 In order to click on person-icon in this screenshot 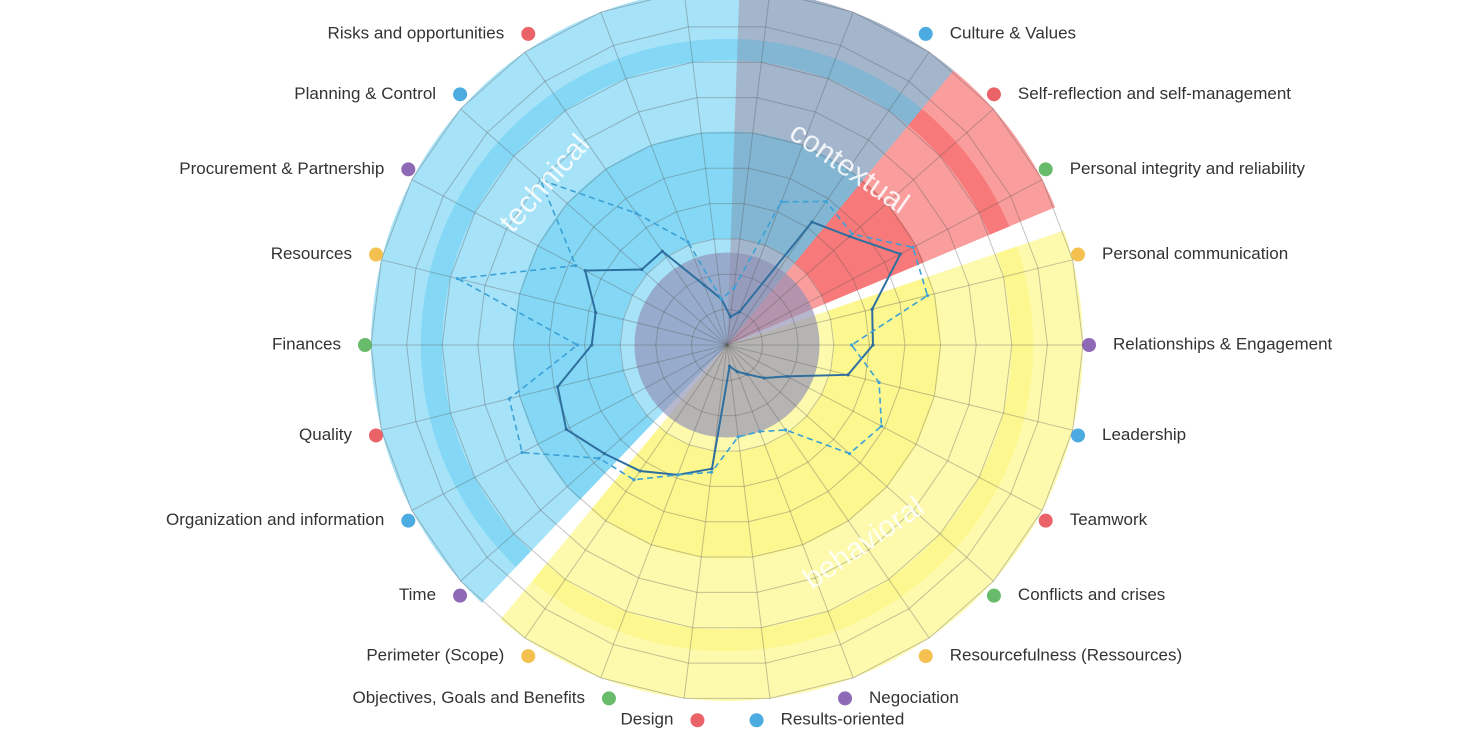, I will do `click(1089, 345)`.